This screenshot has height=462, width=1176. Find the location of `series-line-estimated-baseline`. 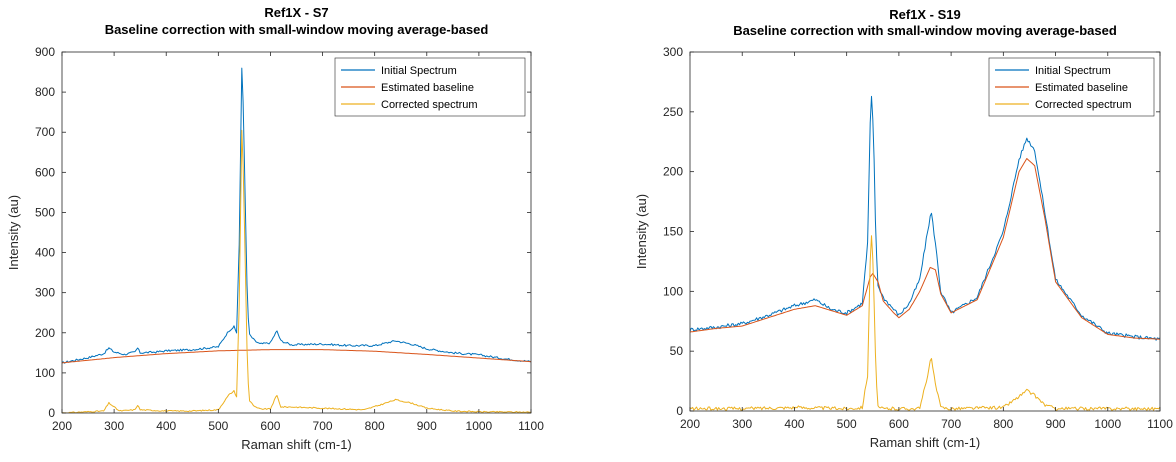

series-line-estimated-baseline is located at coordinates (296, 356).